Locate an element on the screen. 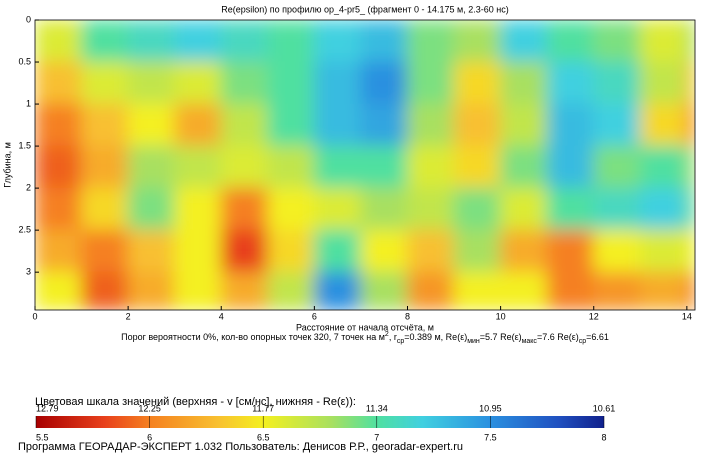 This screenshot has width=710, height=454. note-part: =7.6 Re(ε) is located at coordinates (558, 337).